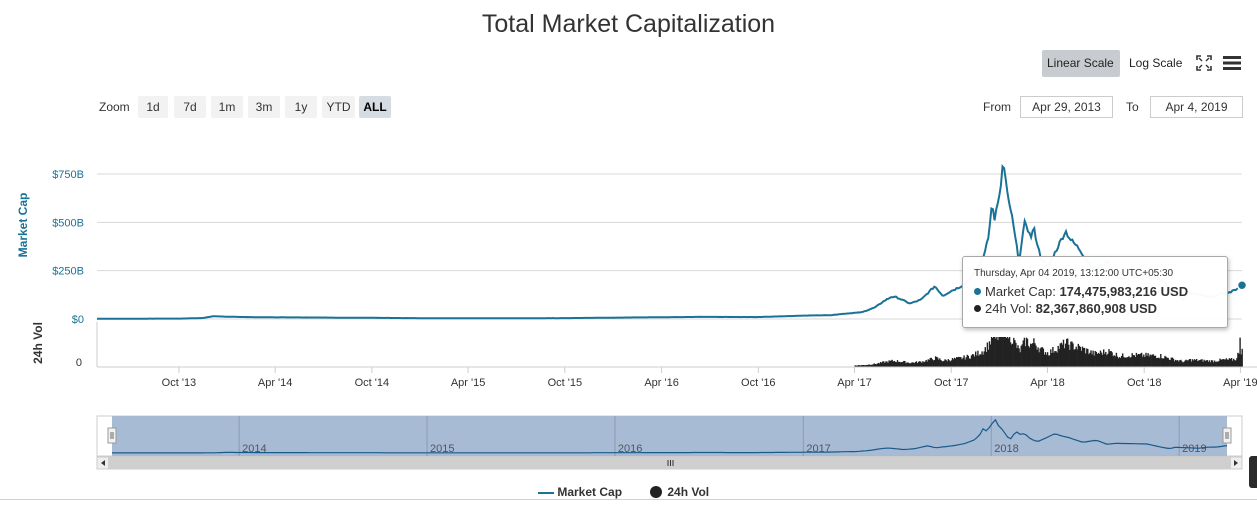 Image resolution: width=1257 pixels, height=512 pixels. I want to click on zoom-7d-button: 7d, so click(190, 107).